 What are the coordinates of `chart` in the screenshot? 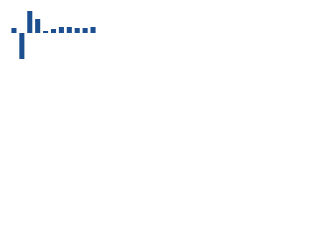 It's located at (53, 35).